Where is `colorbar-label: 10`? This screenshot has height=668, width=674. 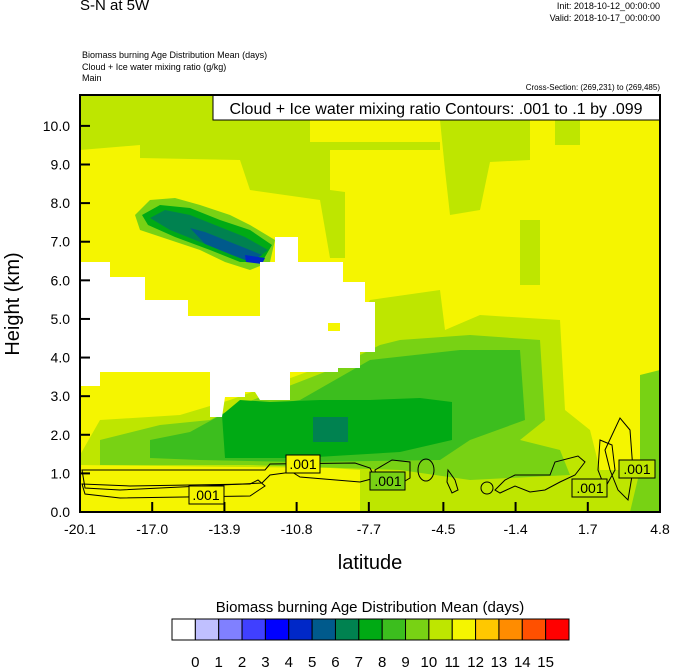 colorbar-label: 10 is located at coordinates (429, 661).